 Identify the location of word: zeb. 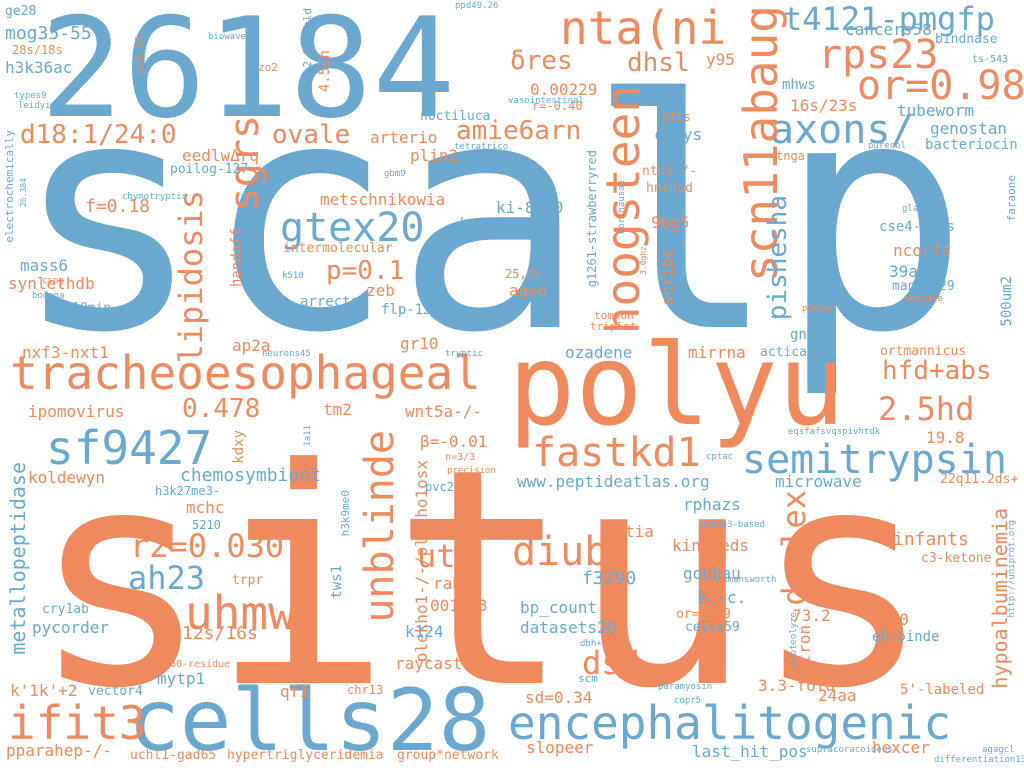
(380, 290).